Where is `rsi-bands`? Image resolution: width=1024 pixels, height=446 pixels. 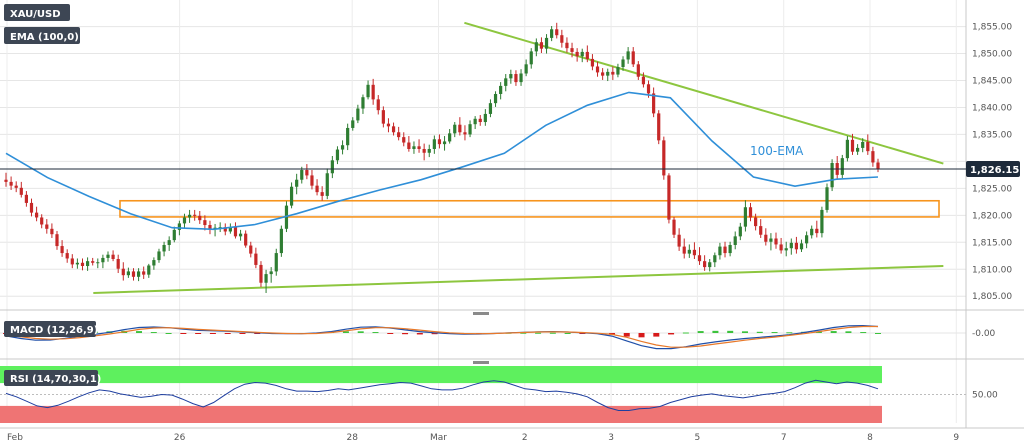
rsi-bands is located at coordinates (483, 394).